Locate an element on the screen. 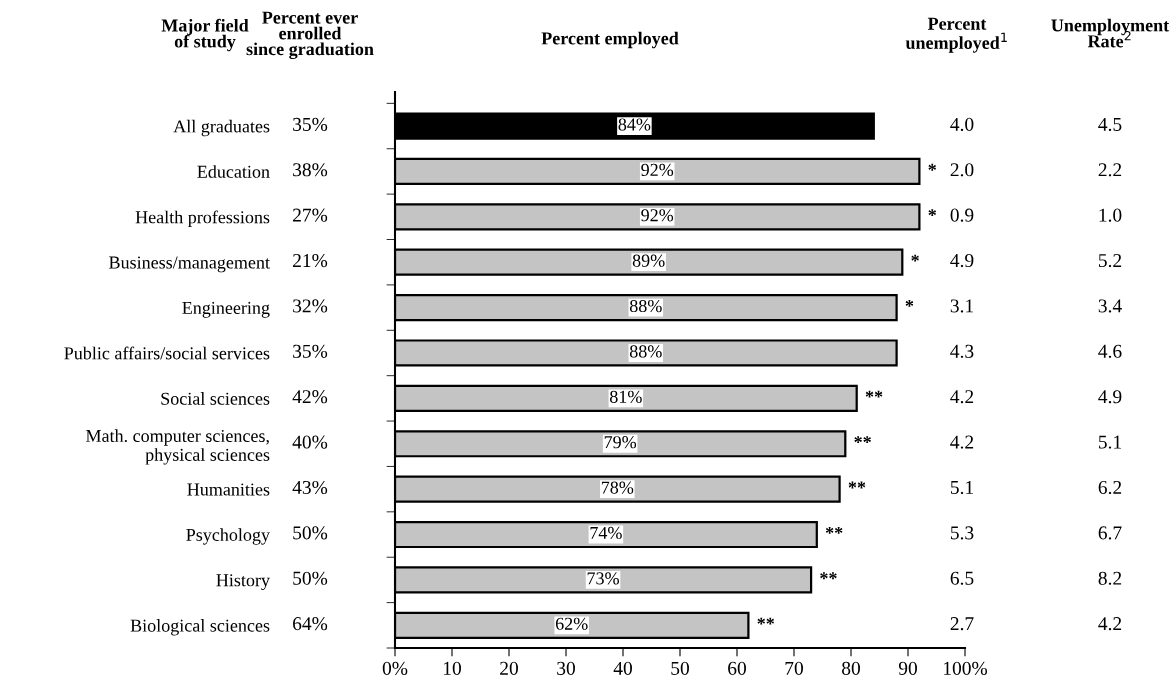 This screenshot has width=1173, height=687. data-label: 81% is located at coordinates (625, 396).